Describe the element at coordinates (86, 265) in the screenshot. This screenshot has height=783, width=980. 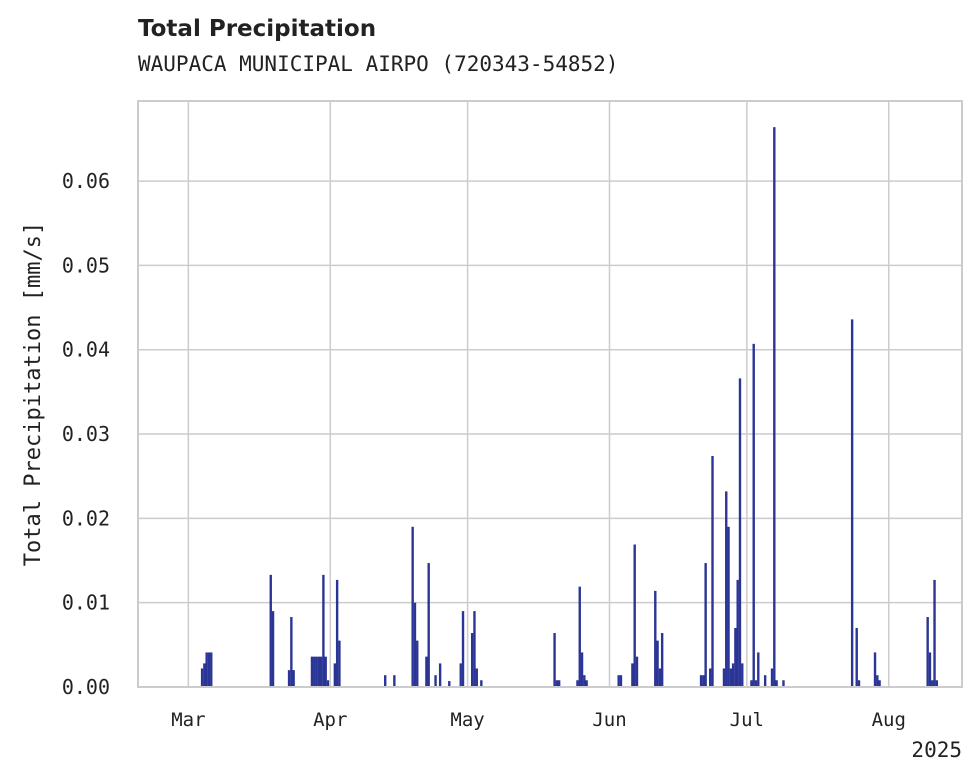
I see `y-tick-label: 0.05` at that location.